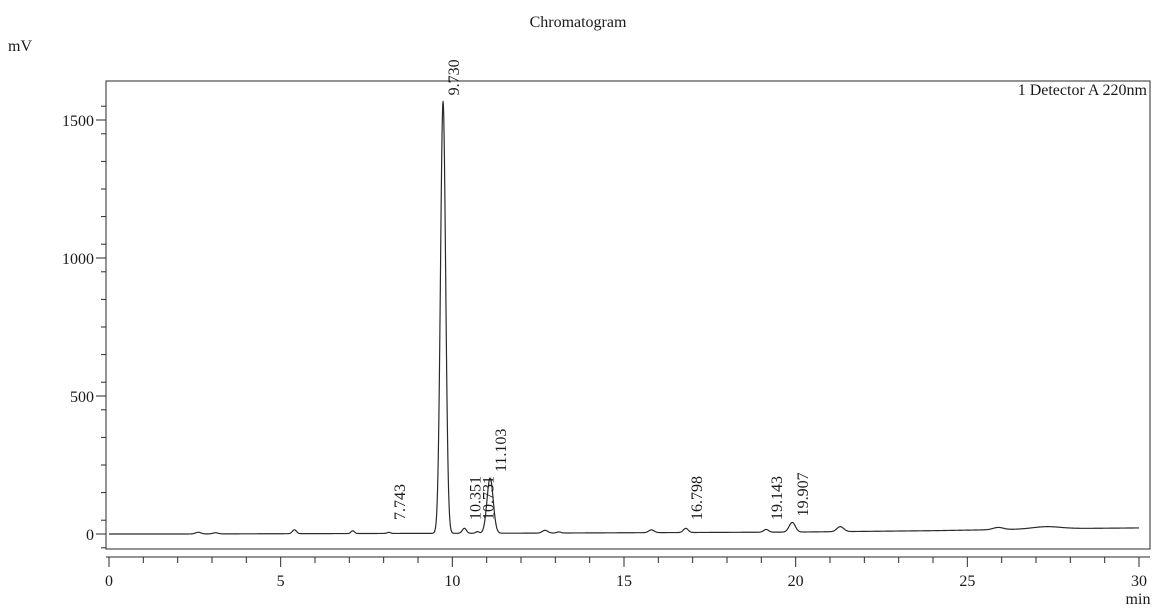  What do you see at coordinates (78, 259) in the screenshot?
I see `y-tick-label: 1000` at bounding box center [78, 259].